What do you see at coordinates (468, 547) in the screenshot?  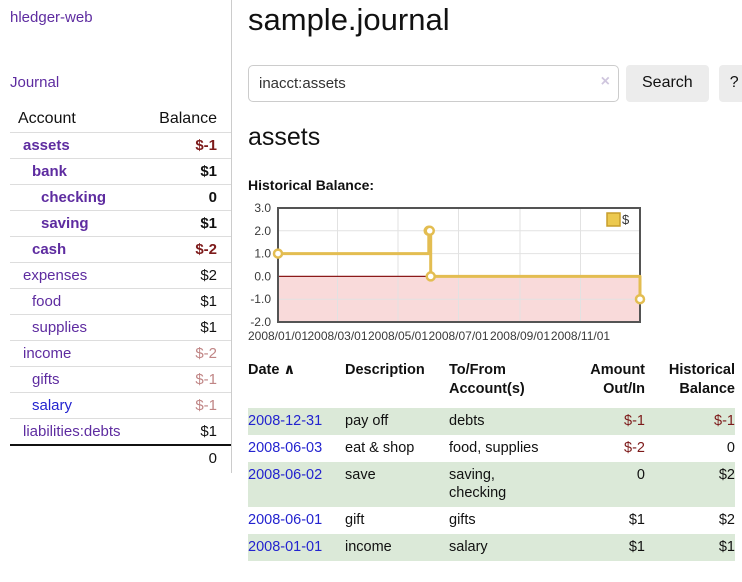 I see `transaction-accounts: salary` at bounding box center [468, 547].